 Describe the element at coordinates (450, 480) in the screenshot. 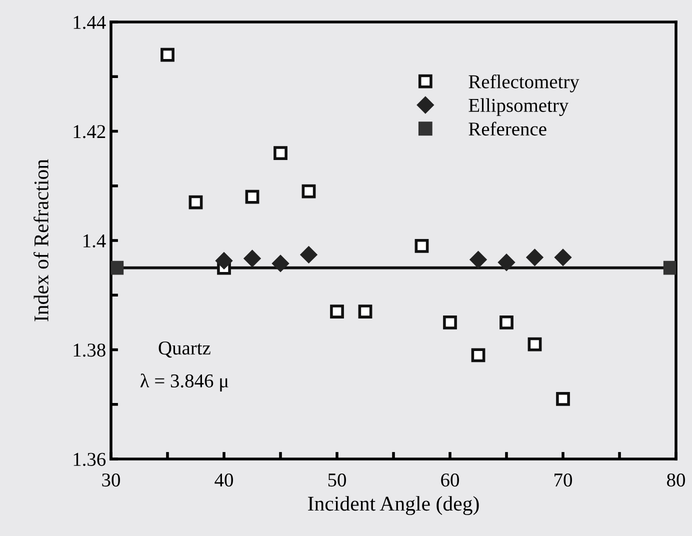

I see `x-tick-label: 60` at that location.